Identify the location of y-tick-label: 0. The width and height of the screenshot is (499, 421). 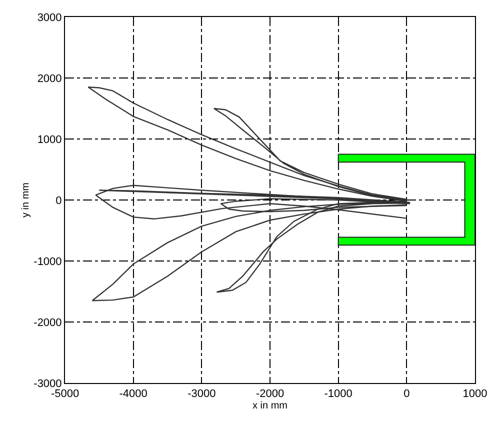
(59, 200).